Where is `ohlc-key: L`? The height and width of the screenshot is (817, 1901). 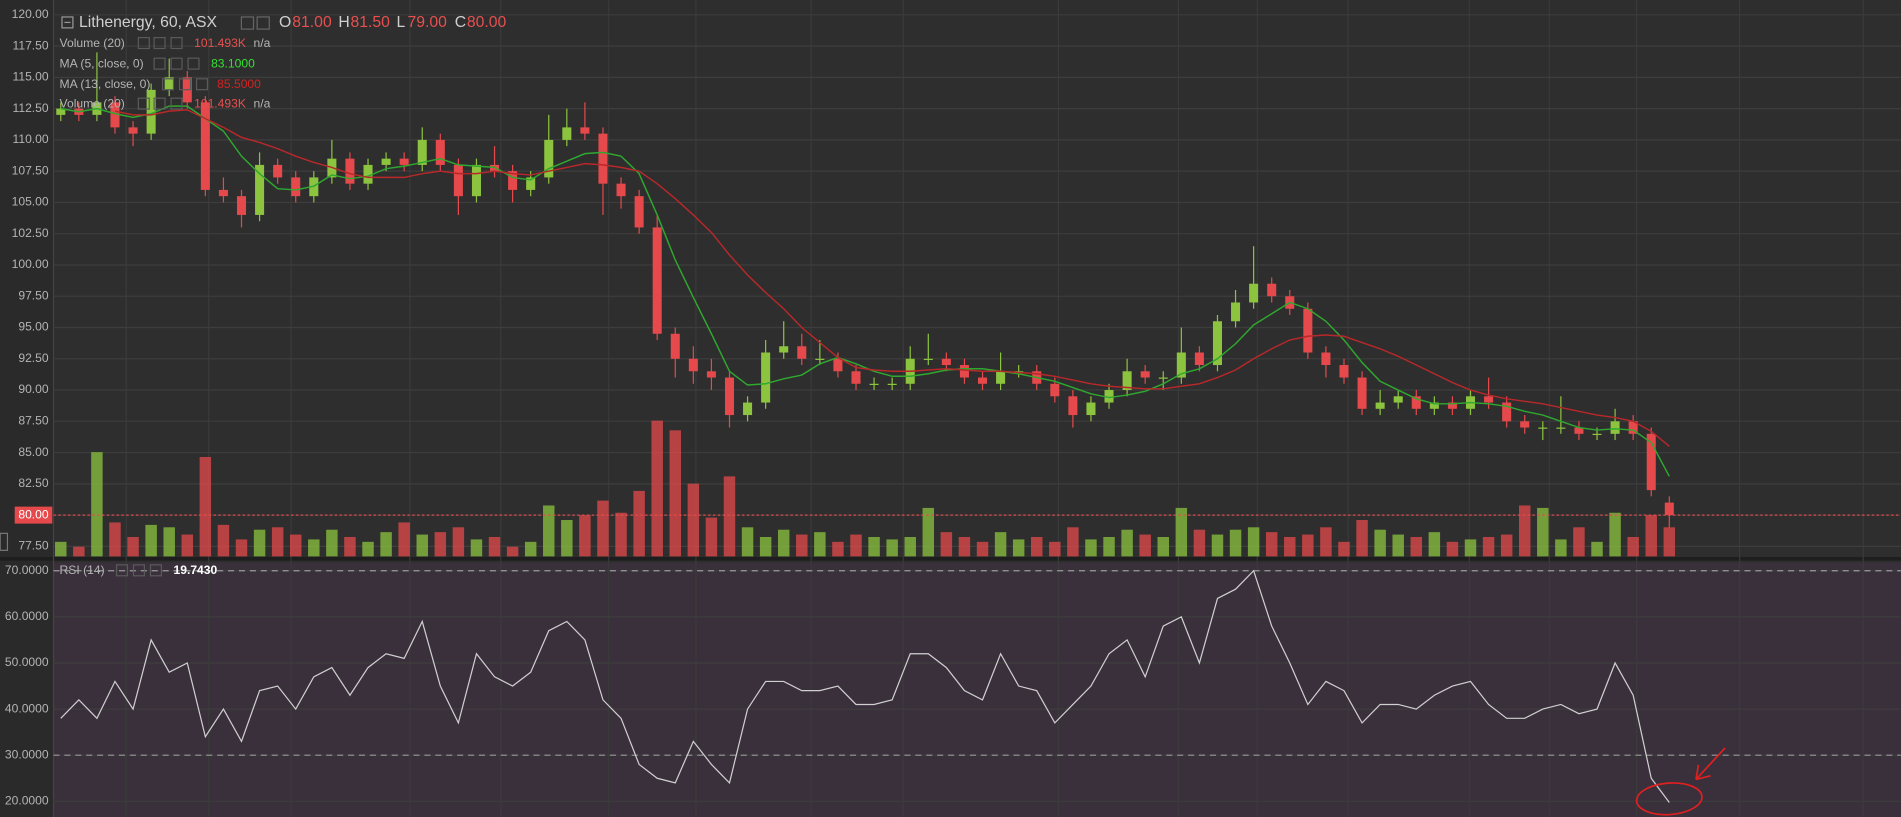 ohlc-key: L is located at coordinates (401, 22).